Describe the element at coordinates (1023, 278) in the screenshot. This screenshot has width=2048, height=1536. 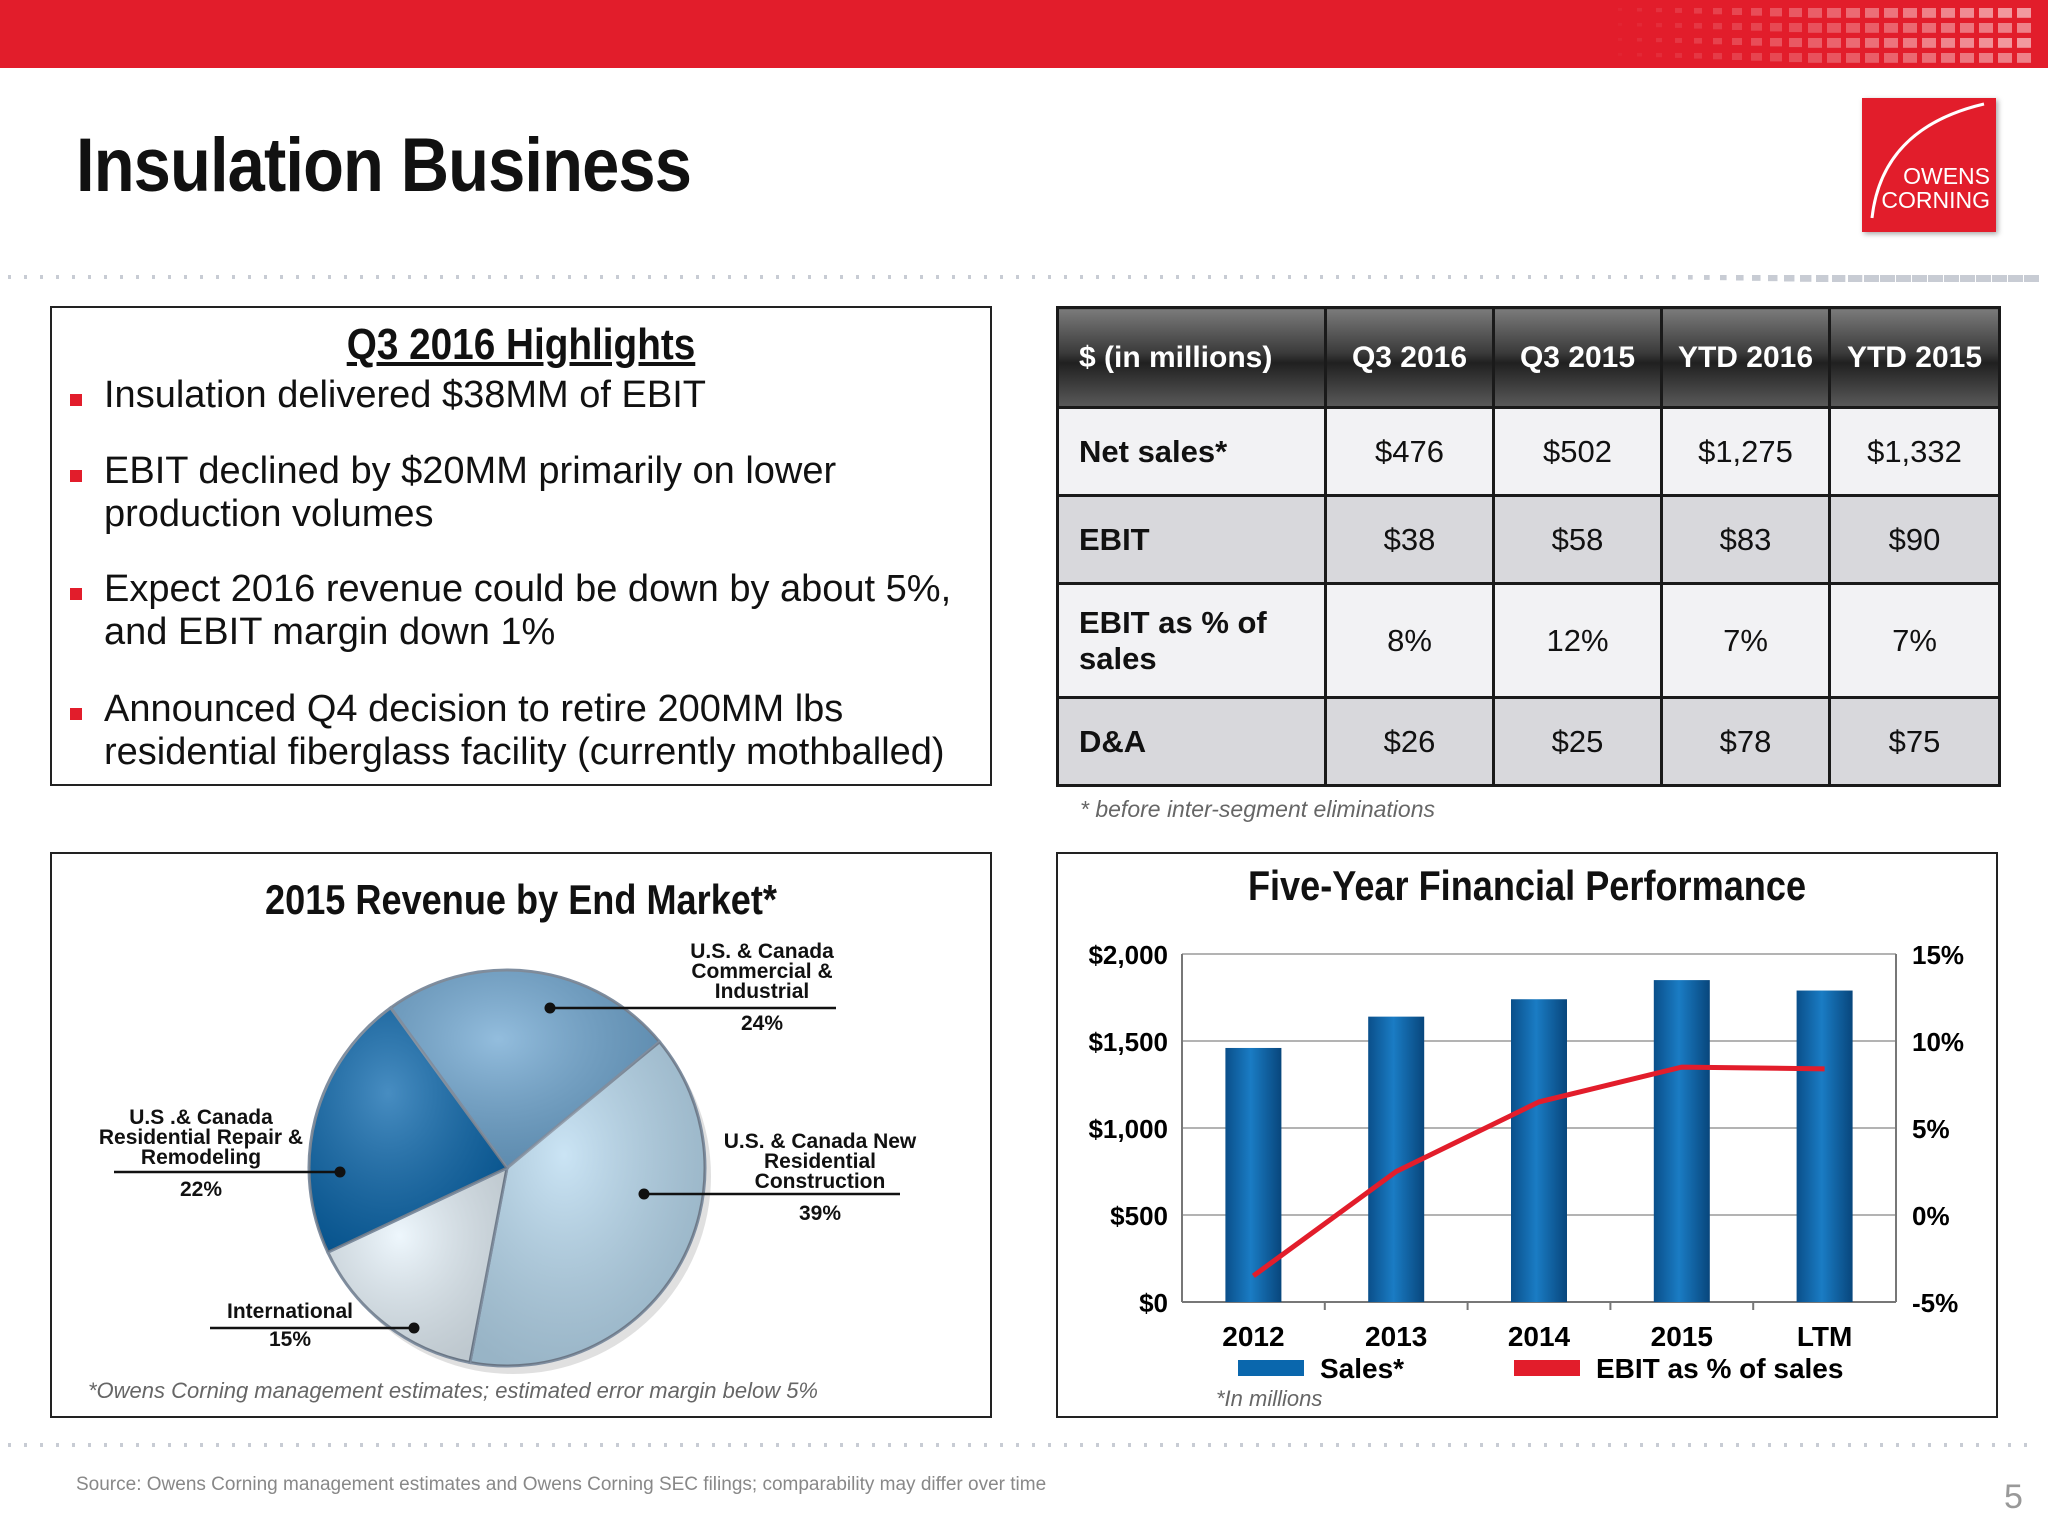
I see `divider-top` at that location.